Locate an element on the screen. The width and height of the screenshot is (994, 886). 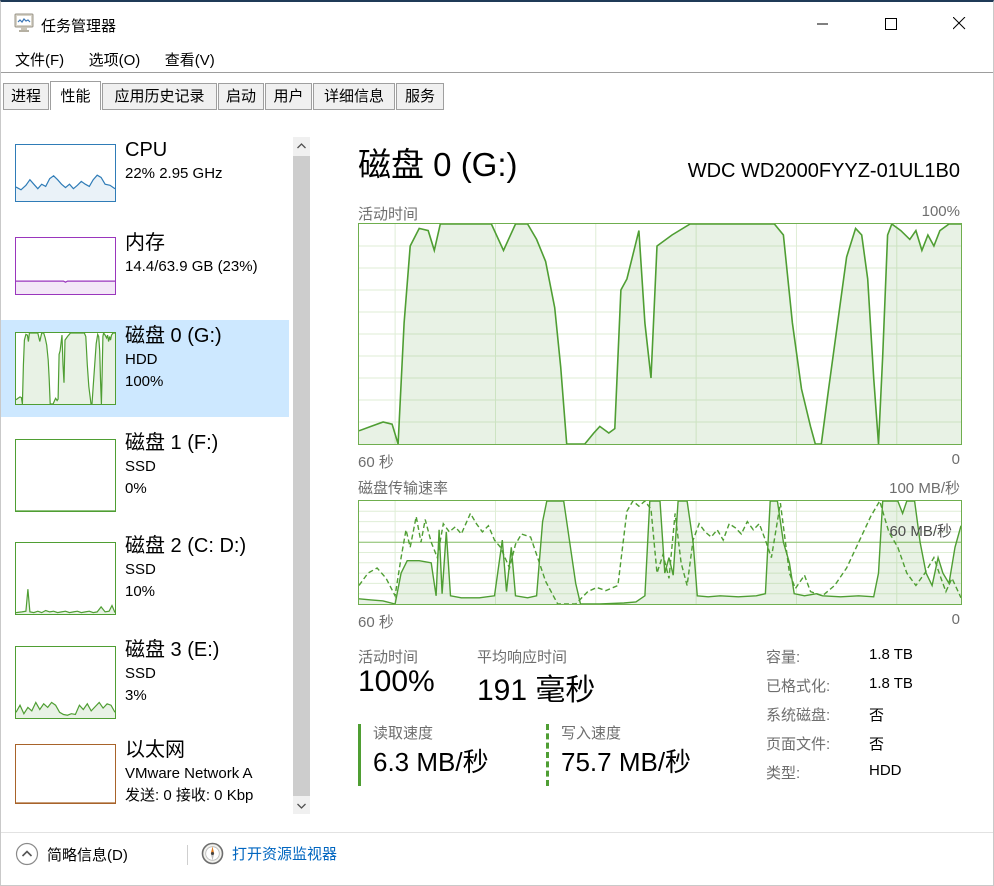
disk1-usage: 0% is located at coordinates (136, 488).